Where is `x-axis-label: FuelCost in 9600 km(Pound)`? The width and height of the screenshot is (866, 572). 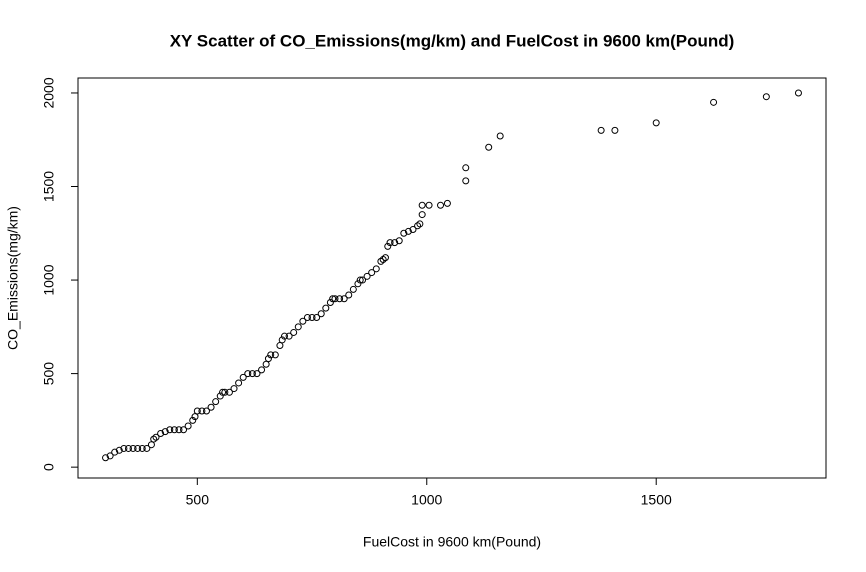
x-axis-label: FuelCost in 9600 km(Pound) is located at coordinates (452, 542).